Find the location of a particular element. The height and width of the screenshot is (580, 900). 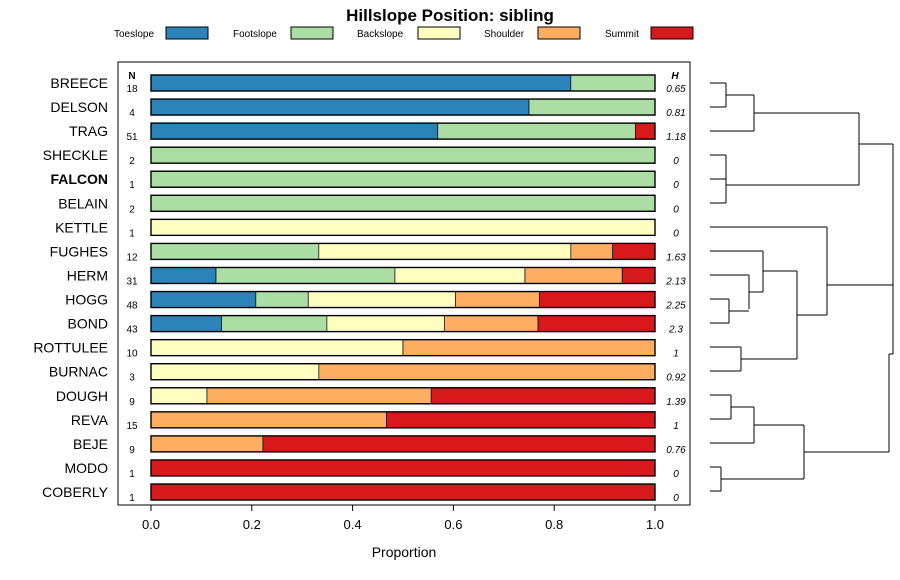

bar-trag-footslope is located at coordinates (536, 131).